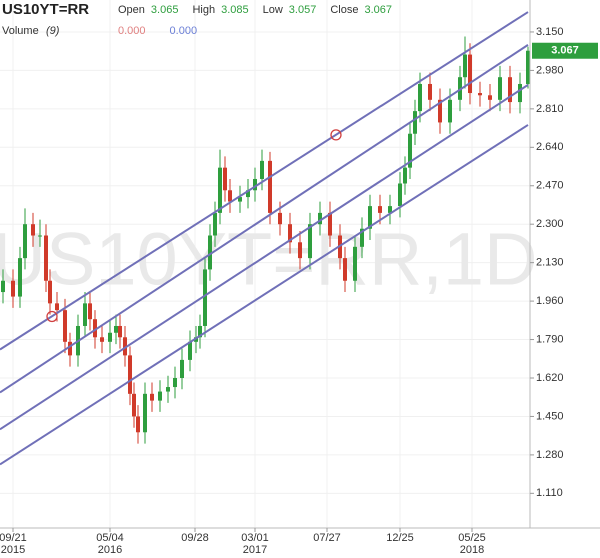 Image resolution: width=600 pixels, height=558 pixels. Describe the element at coordinates (344, 10) in the screenshot. I see `readout-label: Close` at that location.